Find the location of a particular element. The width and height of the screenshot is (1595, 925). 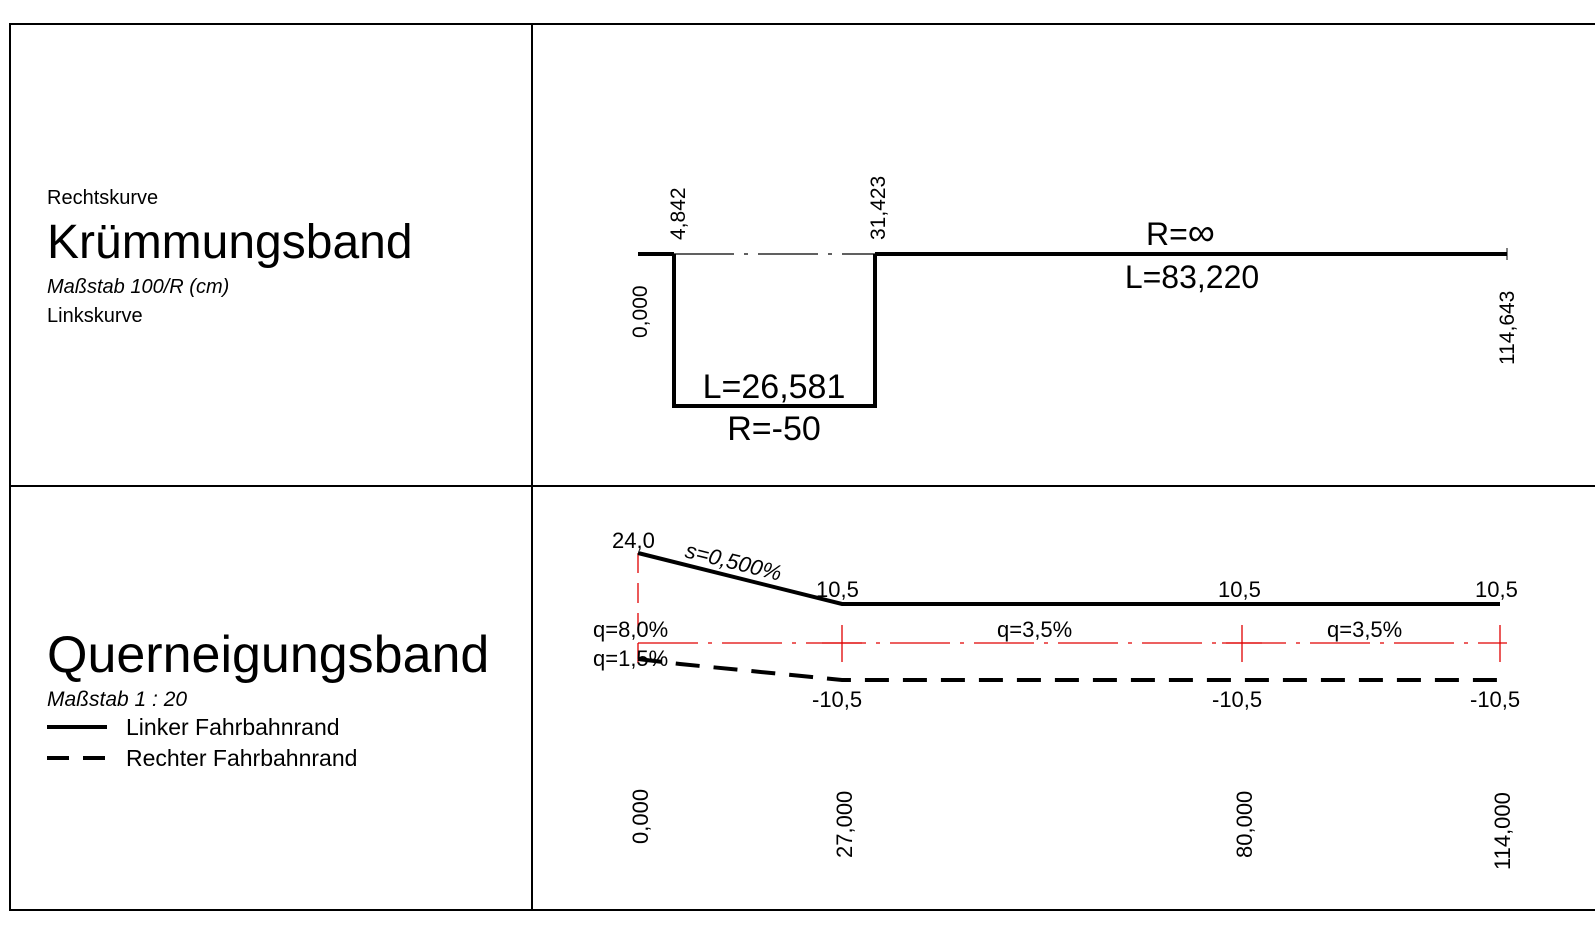

legend-right-edge-label: Rechter Fahrbahnrand is located at coordinates (241, 758).